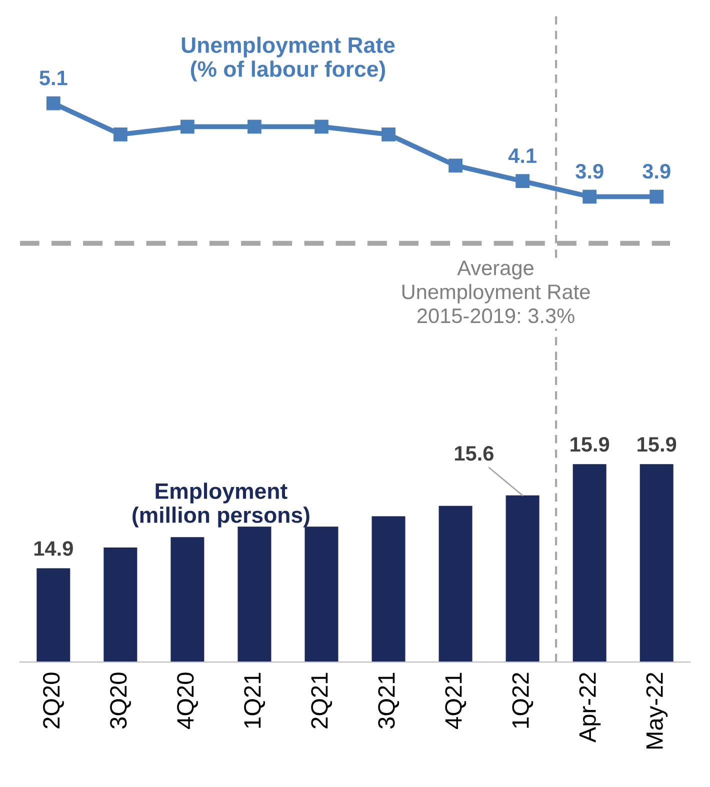 This screenshot has width=710, height=787. What do you see at coordinates (522, 155) in the screenshot?
I see `data-label: 4.1` at bounding box center [522, 155].